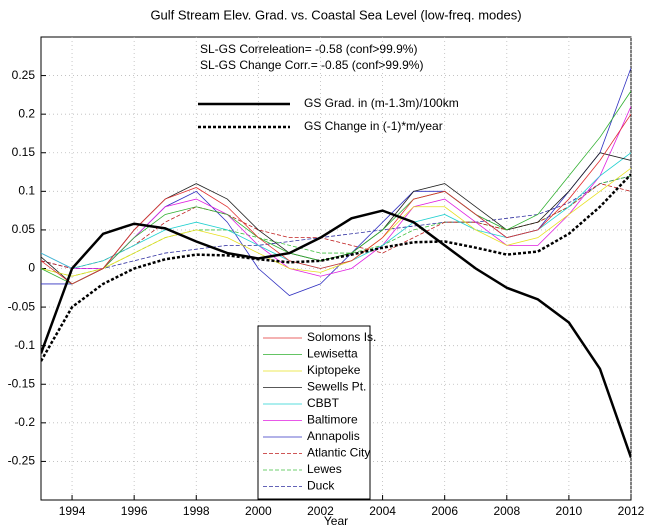 This screenshot has height=530, width=645. Describe the element at coordinates (24, 75) in the screenshot. I see `y-tick-label: 0.25` at that location.